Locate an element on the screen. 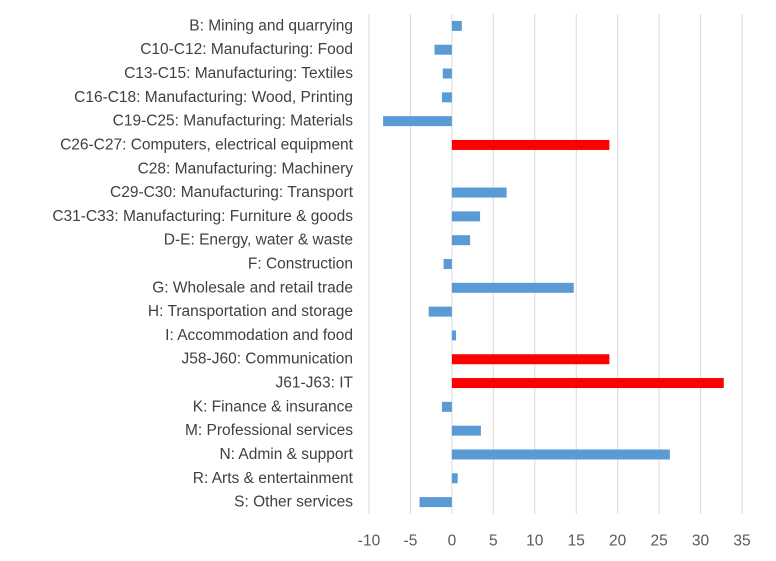 This screenshot has width=776, height=561. bar-j61-j63-it is located at coordinates (587, 383).